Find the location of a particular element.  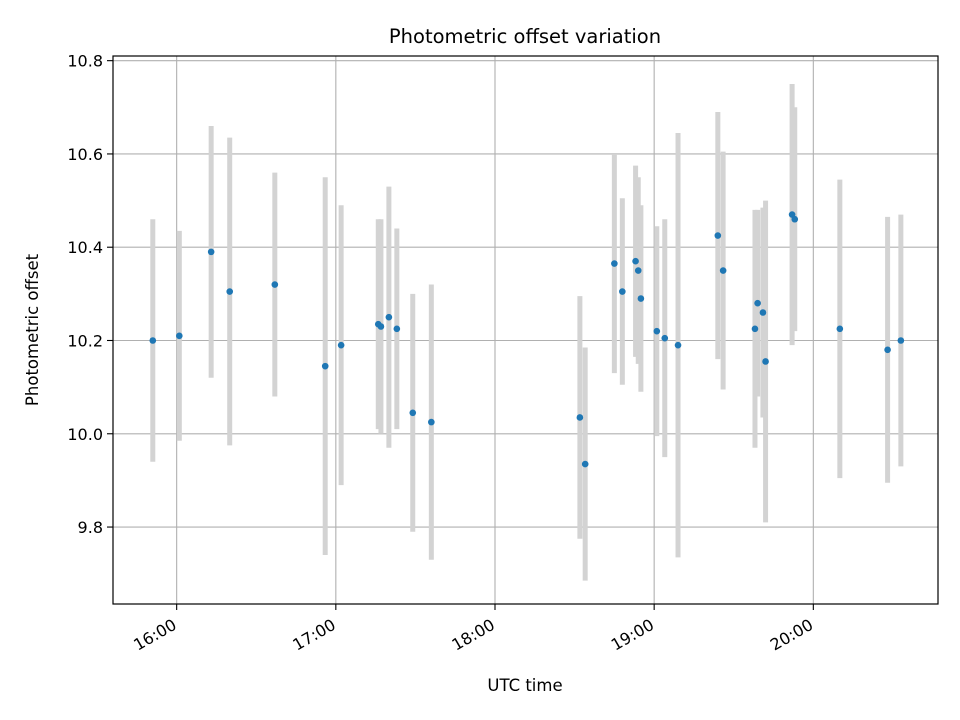

y-tick-label: 10.8 is located at coordinates (85, 61).